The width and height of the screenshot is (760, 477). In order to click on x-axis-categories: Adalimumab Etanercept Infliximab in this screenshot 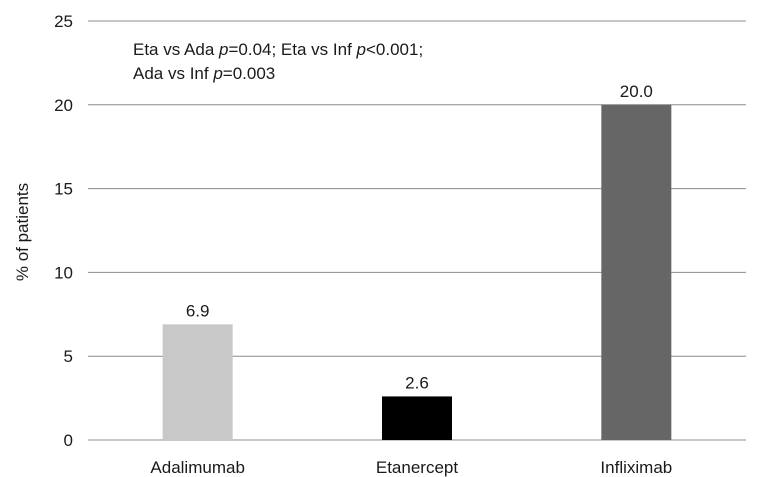, I will do `click(411, 467)`.